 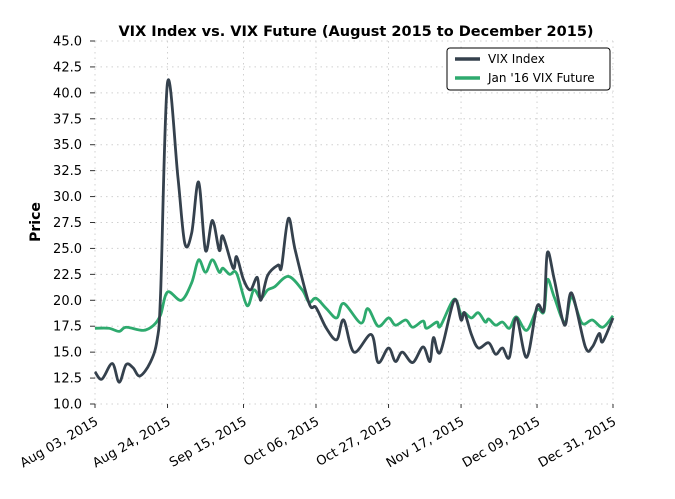 What do you see at coordinates (67, 405) in the screenshot?
I see `y-tick-label: 10.0` at bounding box center [67, 405].